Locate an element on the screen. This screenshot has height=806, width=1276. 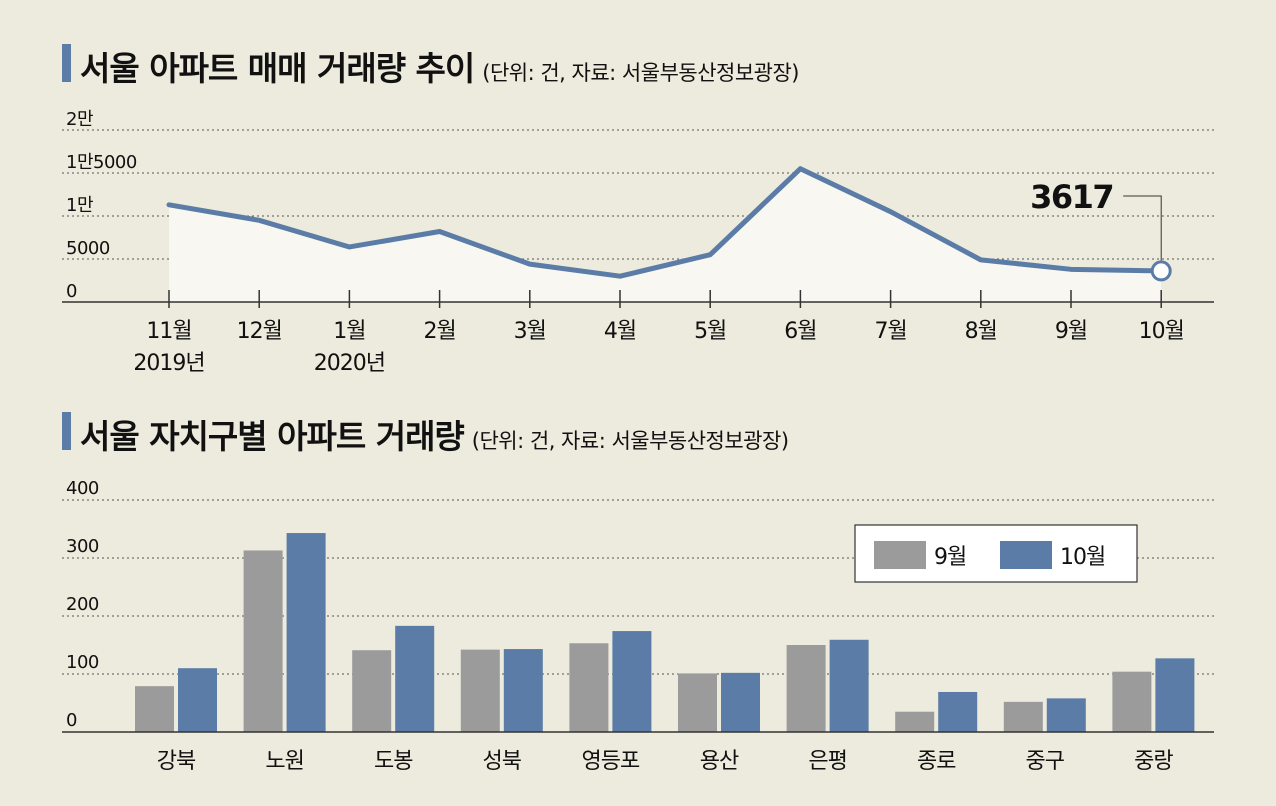
line-ytick-label: 1만5000 is located at coordinates (101, 162).